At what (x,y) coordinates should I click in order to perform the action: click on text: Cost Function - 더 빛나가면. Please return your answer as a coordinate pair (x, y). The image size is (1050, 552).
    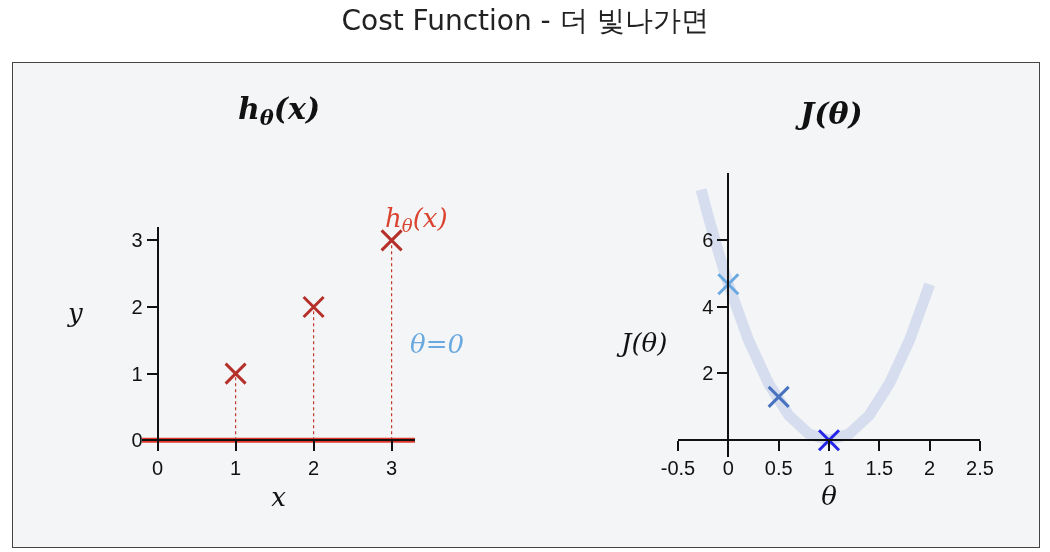
    Looking at the image, I should click on (525, 21).